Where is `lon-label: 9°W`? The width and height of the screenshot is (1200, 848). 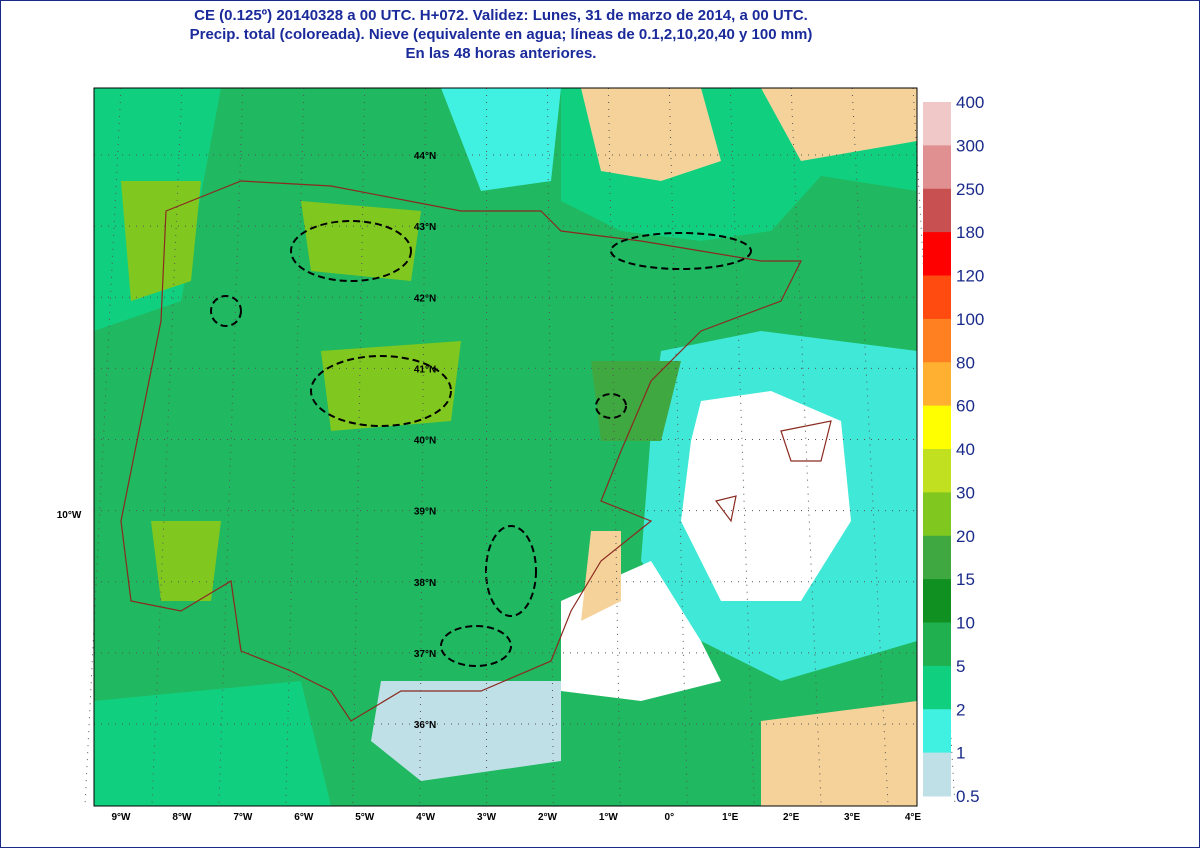
lon-label: 9°W is located at coordinates (122, 817).